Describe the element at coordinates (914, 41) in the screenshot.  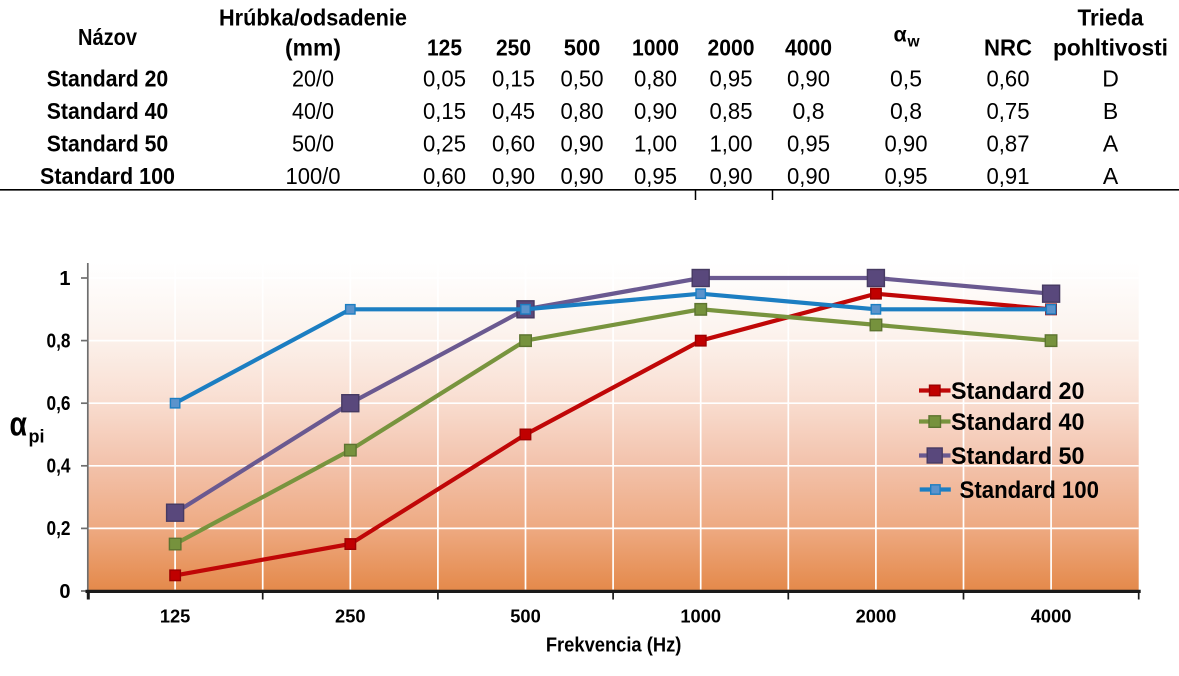
I see `svg-text: w` at that location.